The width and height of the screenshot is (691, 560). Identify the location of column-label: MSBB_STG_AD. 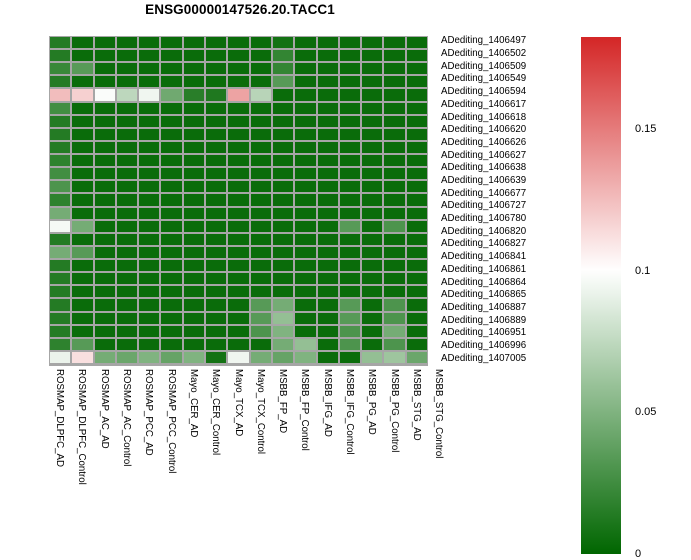
(416, 405).